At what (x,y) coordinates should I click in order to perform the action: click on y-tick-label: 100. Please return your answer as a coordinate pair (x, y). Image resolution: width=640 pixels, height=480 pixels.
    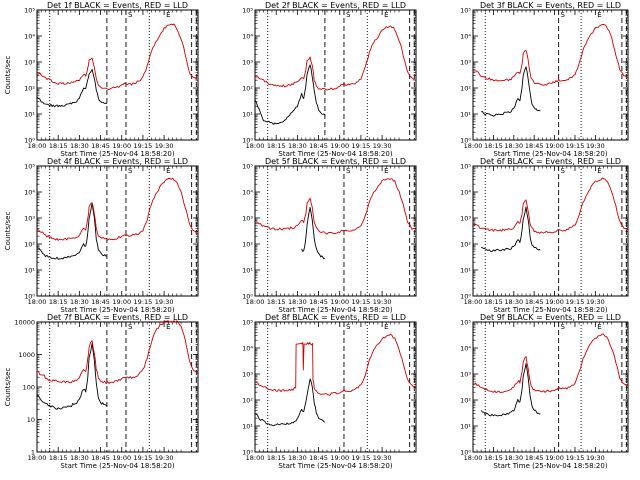
    Looking at the image, I should click on (29, 388).